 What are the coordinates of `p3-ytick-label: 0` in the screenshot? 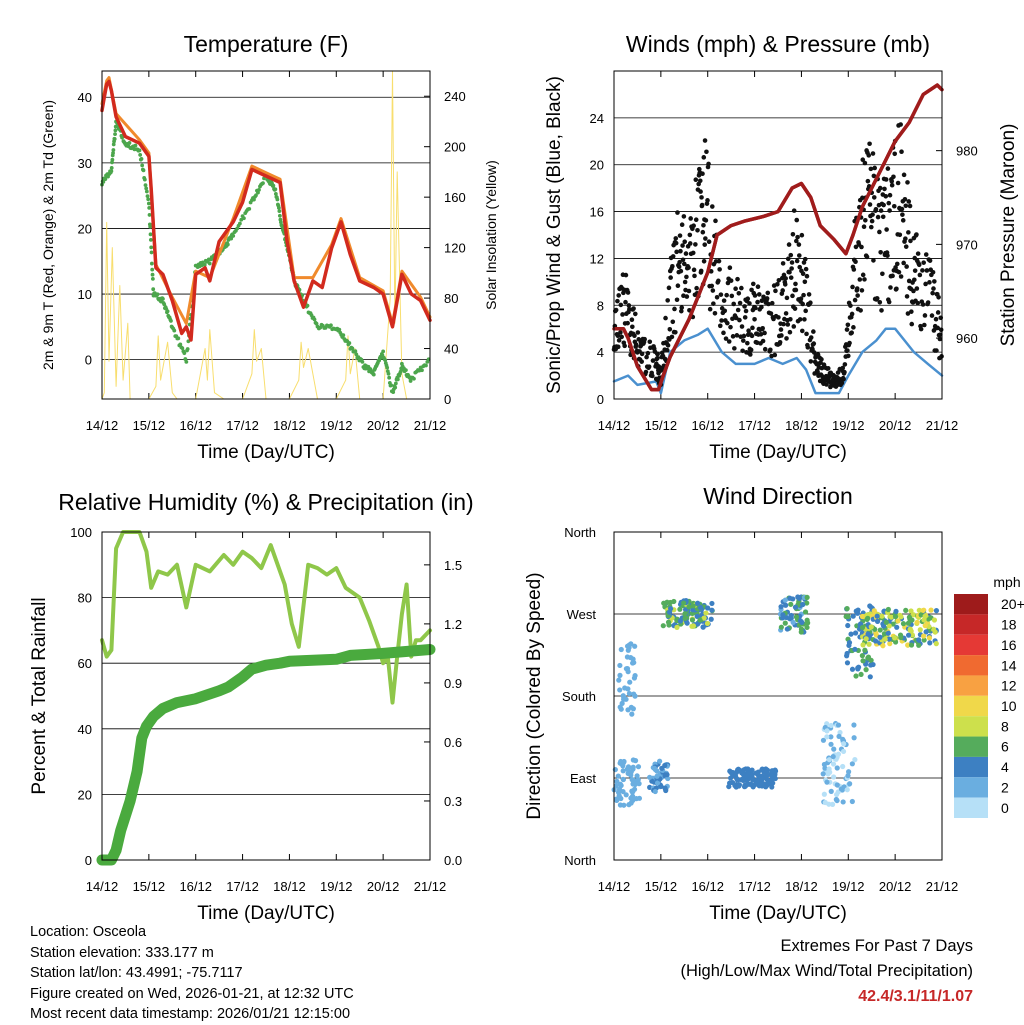 It's located at (88, 860).